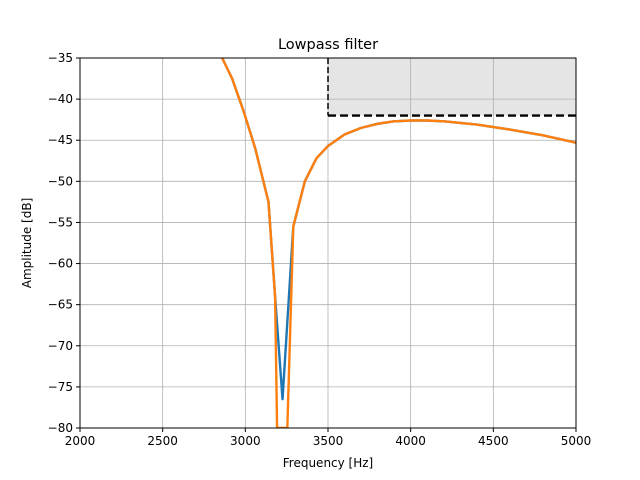 This screenshot has width=640, height=480. What do you see at coordinates (60, 140) in the screenshot?
I see `y-tick-label: −45` at bounding box center [60, 140].